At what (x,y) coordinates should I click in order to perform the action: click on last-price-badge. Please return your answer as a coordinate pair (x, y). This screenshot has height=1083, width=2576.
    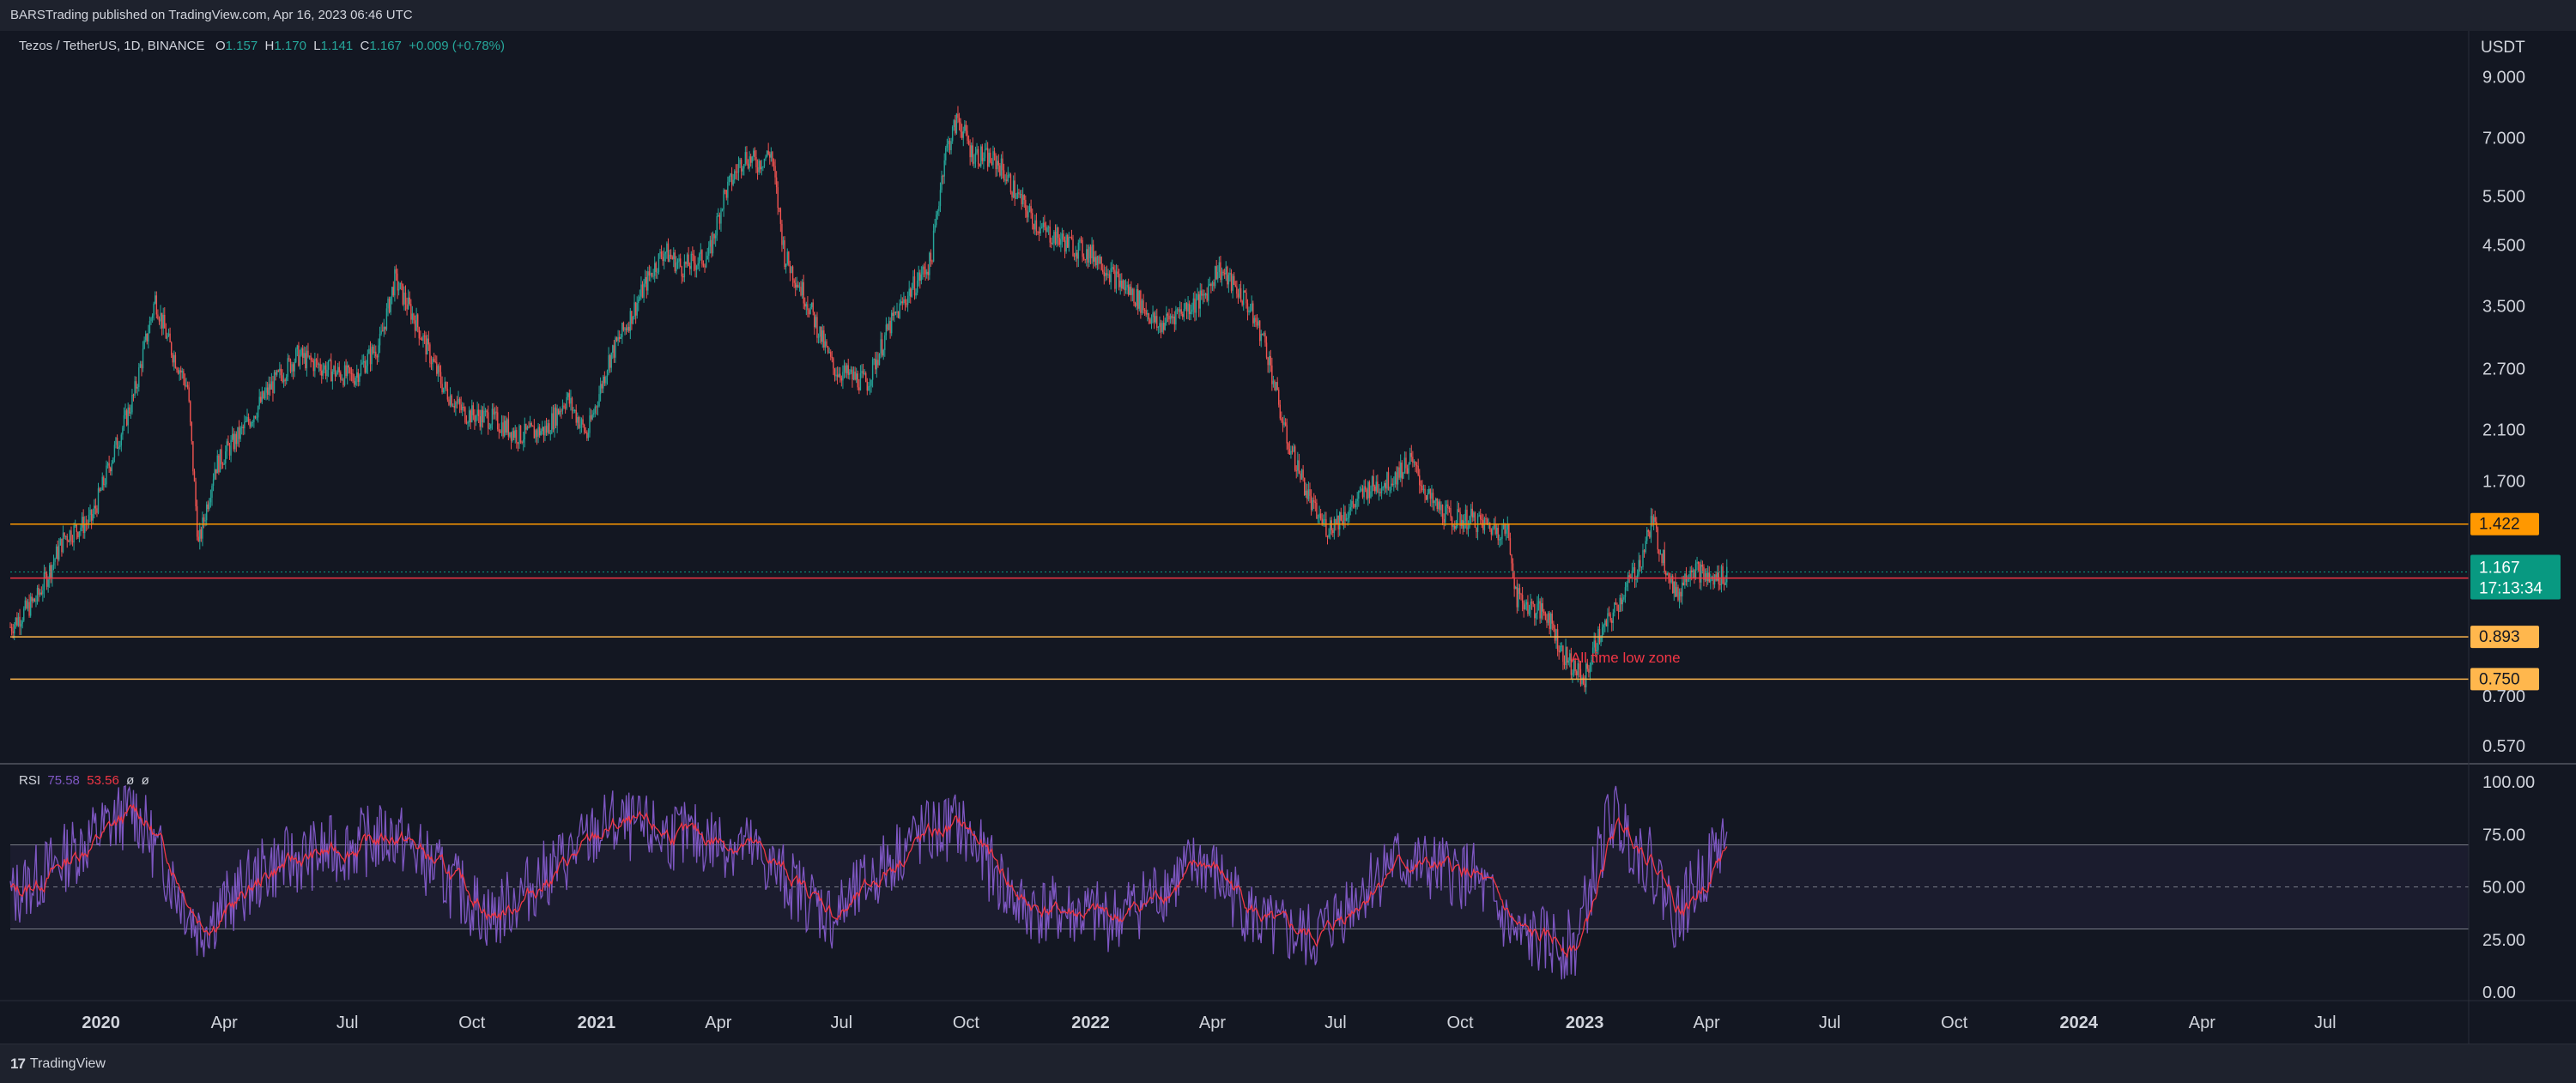
    Looking at the image, I should click on (2515, 577).